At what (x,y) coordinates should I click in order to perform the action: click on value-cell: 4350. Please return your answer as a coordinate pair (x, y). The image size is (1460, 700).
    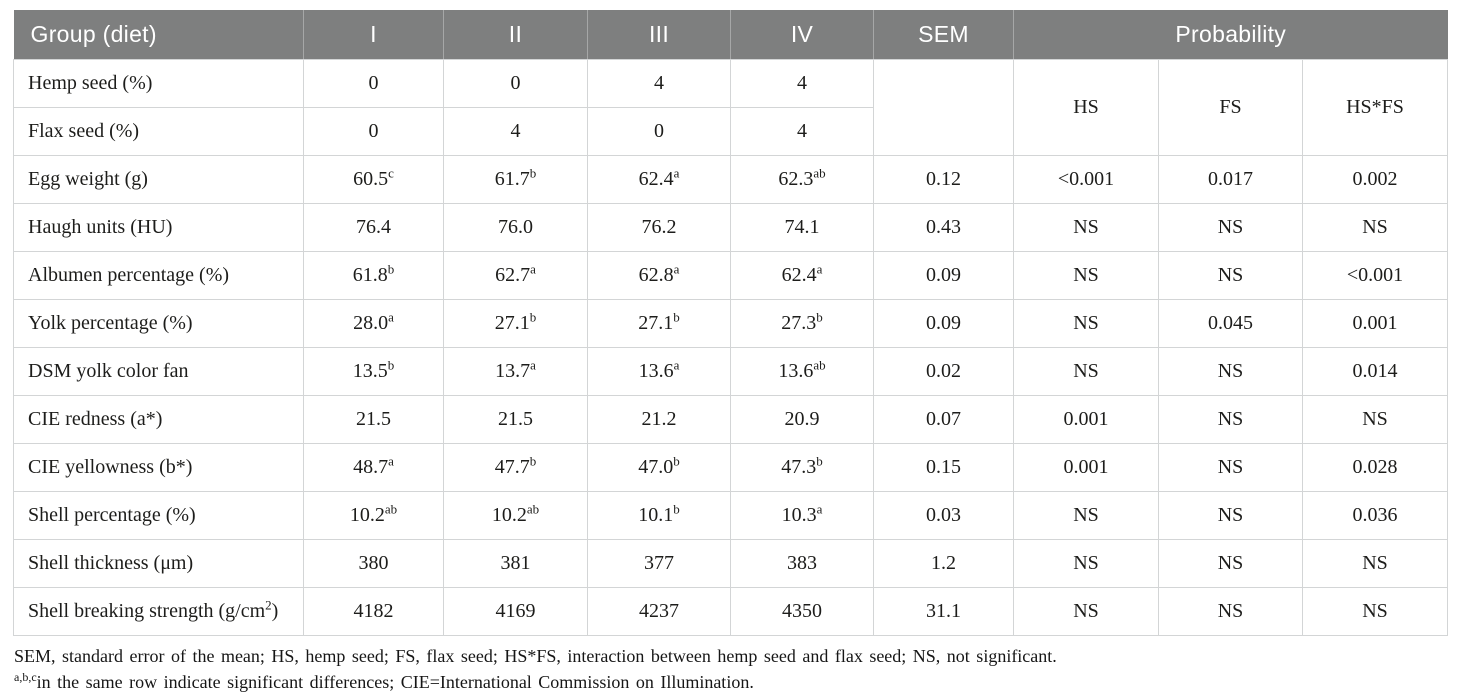
    Looking at the image, I should click on (802, 611).